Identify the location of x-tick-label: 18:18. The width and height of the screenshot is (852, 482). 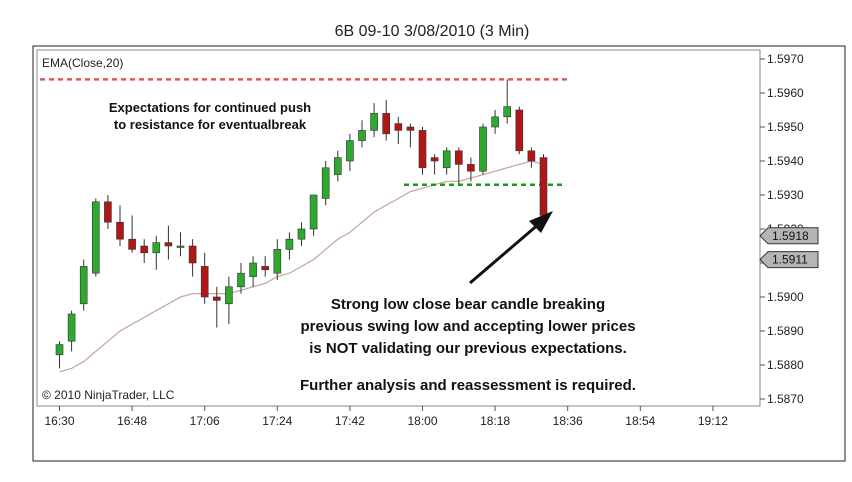
(495, 421).